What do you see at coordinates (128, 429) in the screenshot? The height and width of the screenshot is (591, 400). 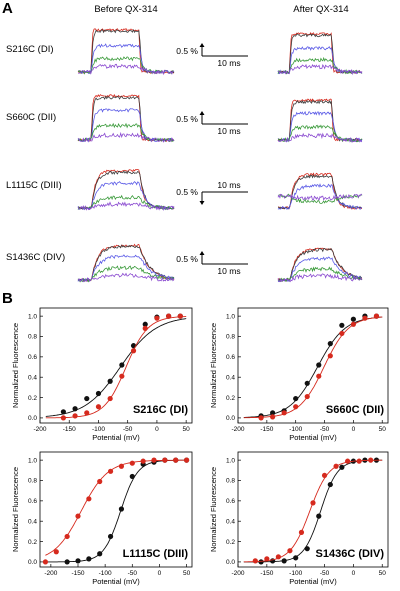 I see `x-tick-label: -50` at bounding box center [128, 429].